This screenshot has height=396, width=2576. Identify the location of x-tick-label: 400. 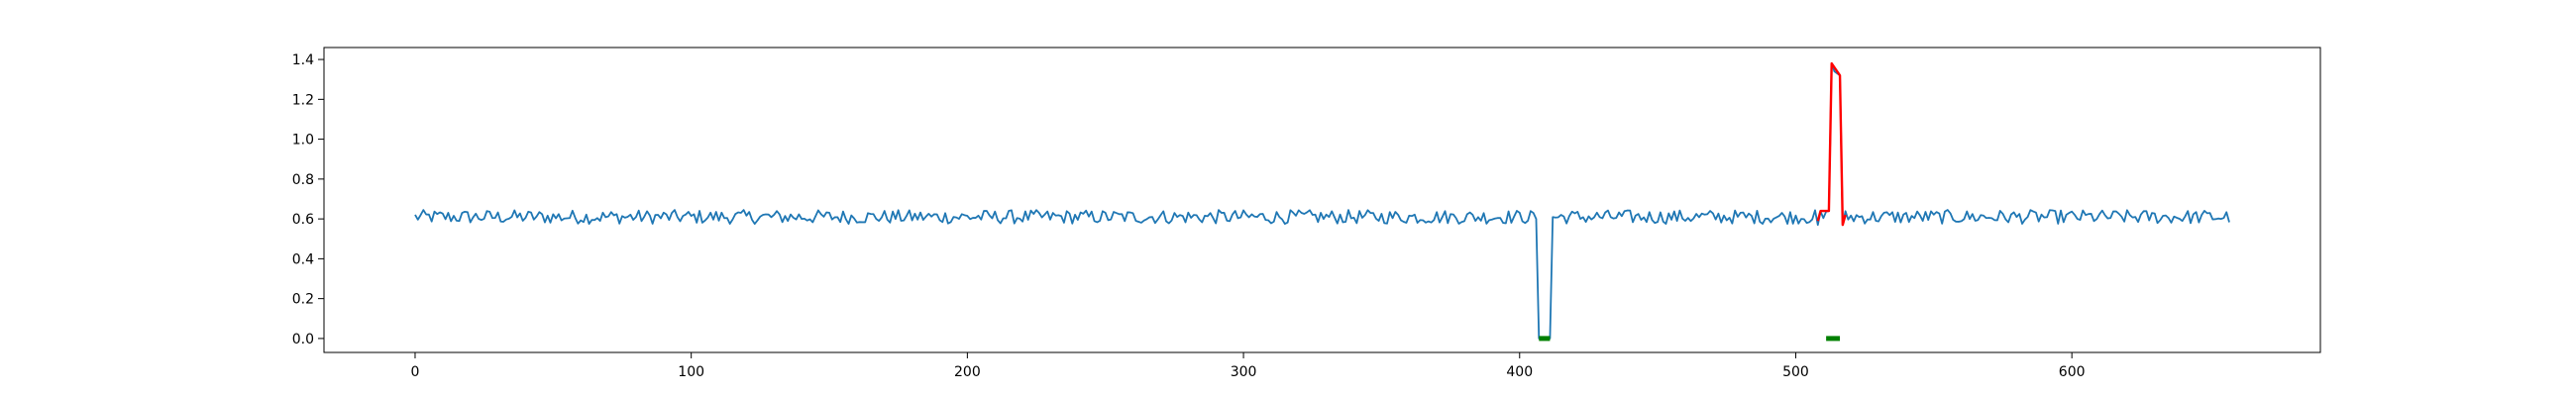
(1519, 372).